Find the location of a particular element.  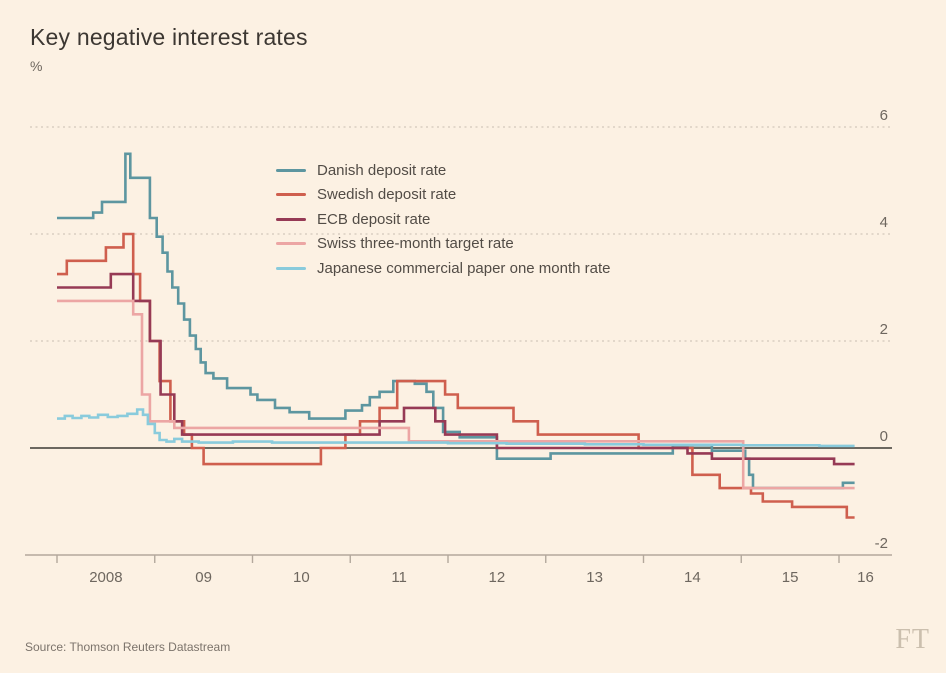

y-axis-label: 0 is located at coordinates (884, 436).